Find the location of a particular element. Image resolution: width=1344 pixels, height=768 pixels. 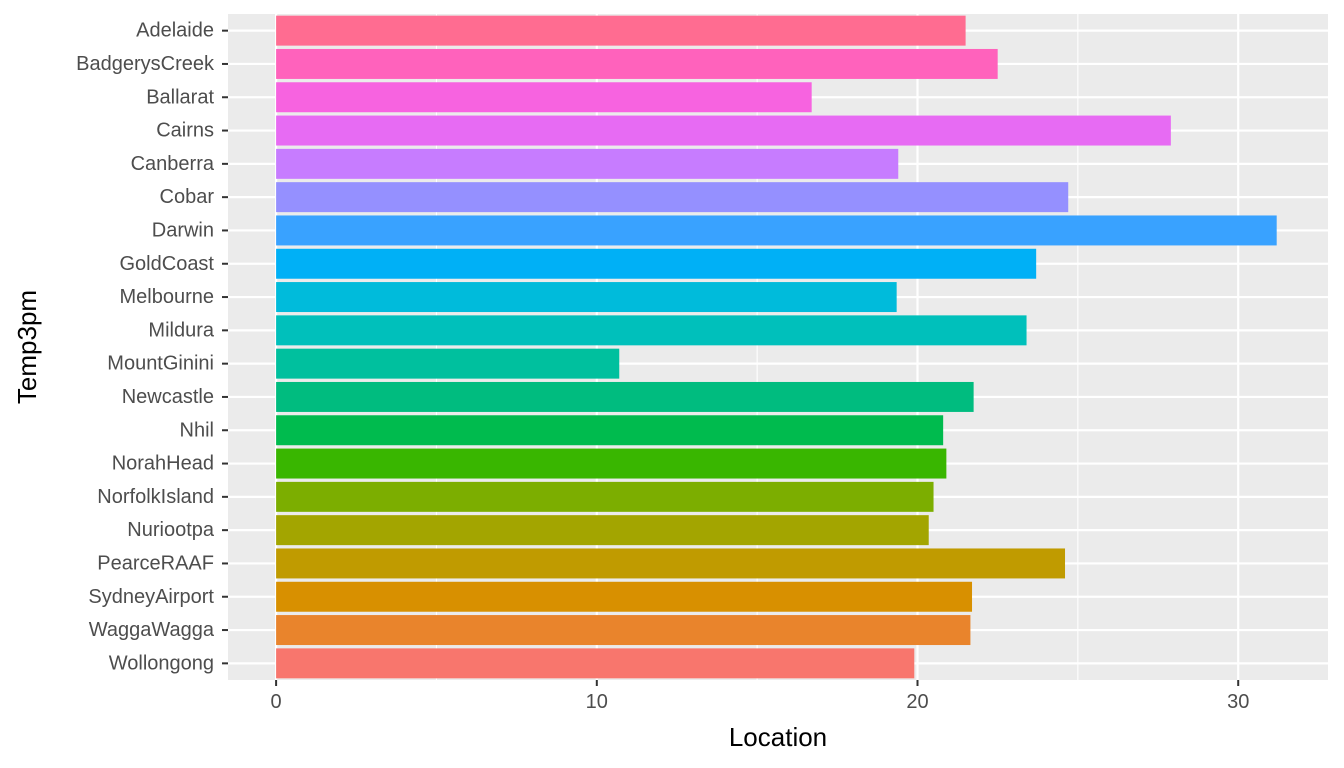

x-tick-label: 0 is located at coordinates (276, 702).